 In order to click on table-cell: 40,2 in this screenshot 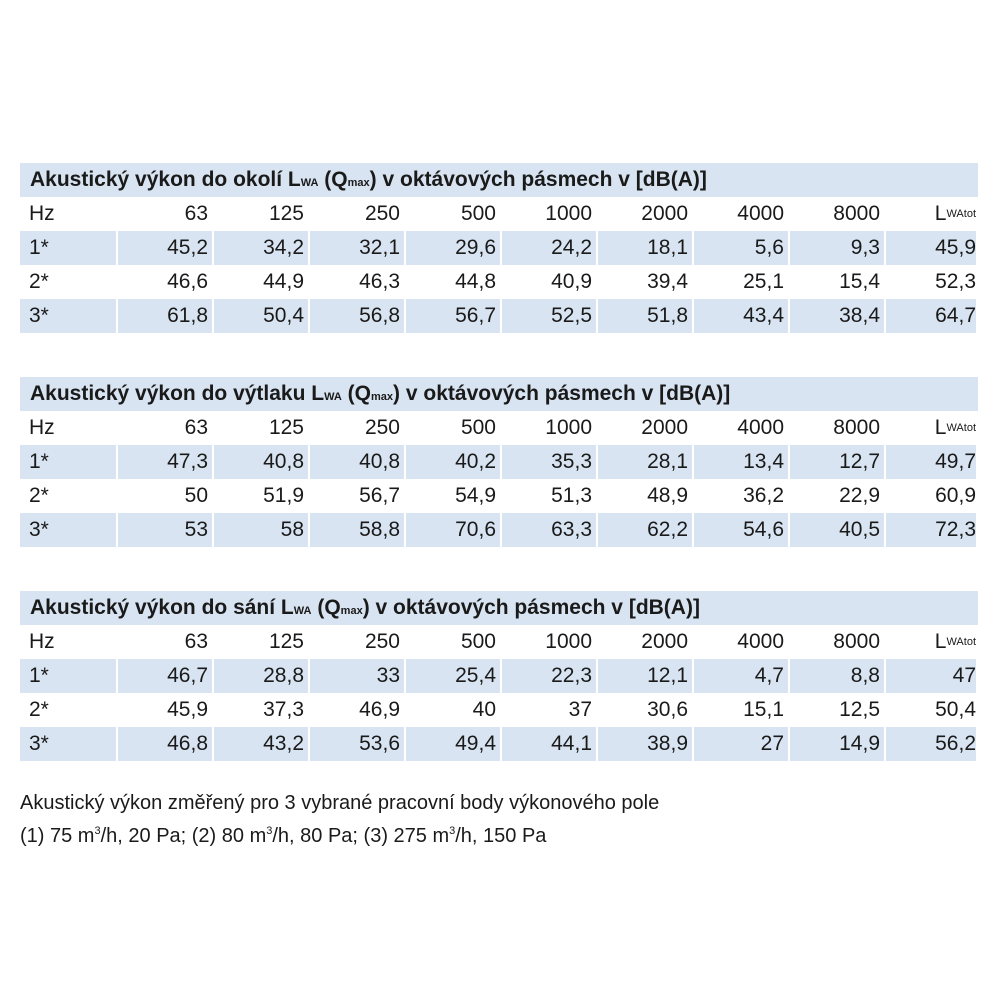, I will do `click(453, 462)`.